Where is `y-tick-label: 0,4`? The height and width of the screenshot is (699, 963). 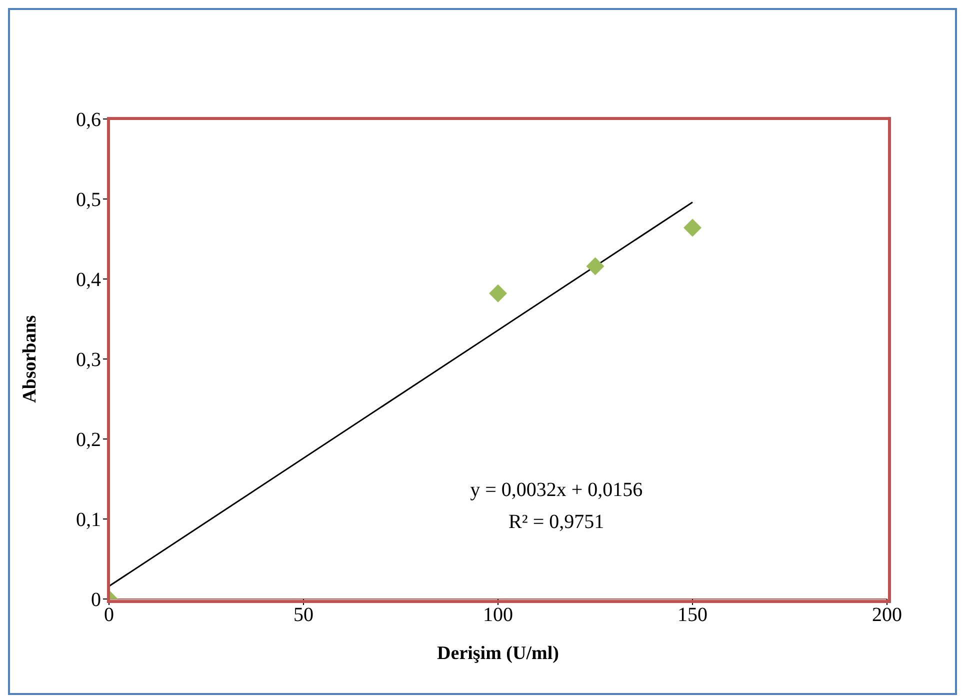
y-tick-label: 0,4 is located at coordinates (88, 280).